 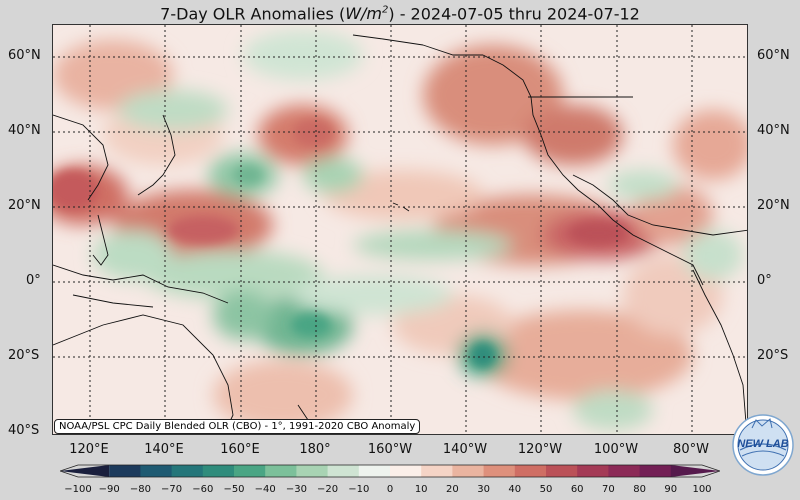 I want to click on lon-label: 160°W, so click(x=390, y=449).